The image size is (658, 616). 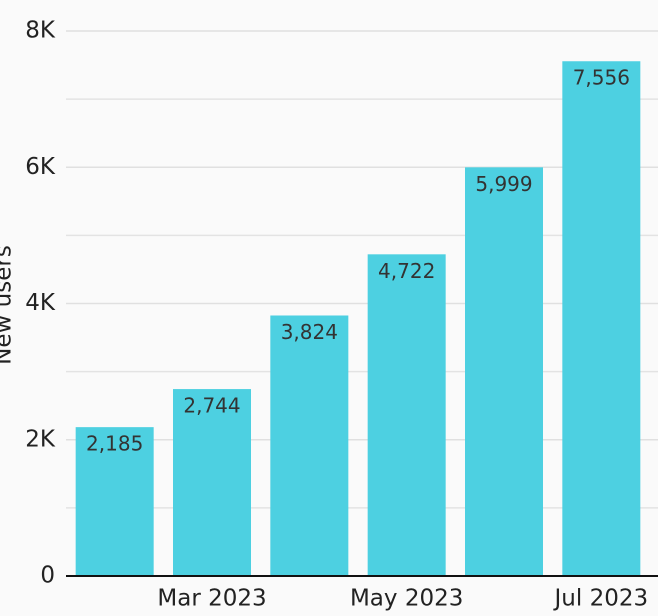 I want to click on value-label: 4,722, so click(x=406, y=271).